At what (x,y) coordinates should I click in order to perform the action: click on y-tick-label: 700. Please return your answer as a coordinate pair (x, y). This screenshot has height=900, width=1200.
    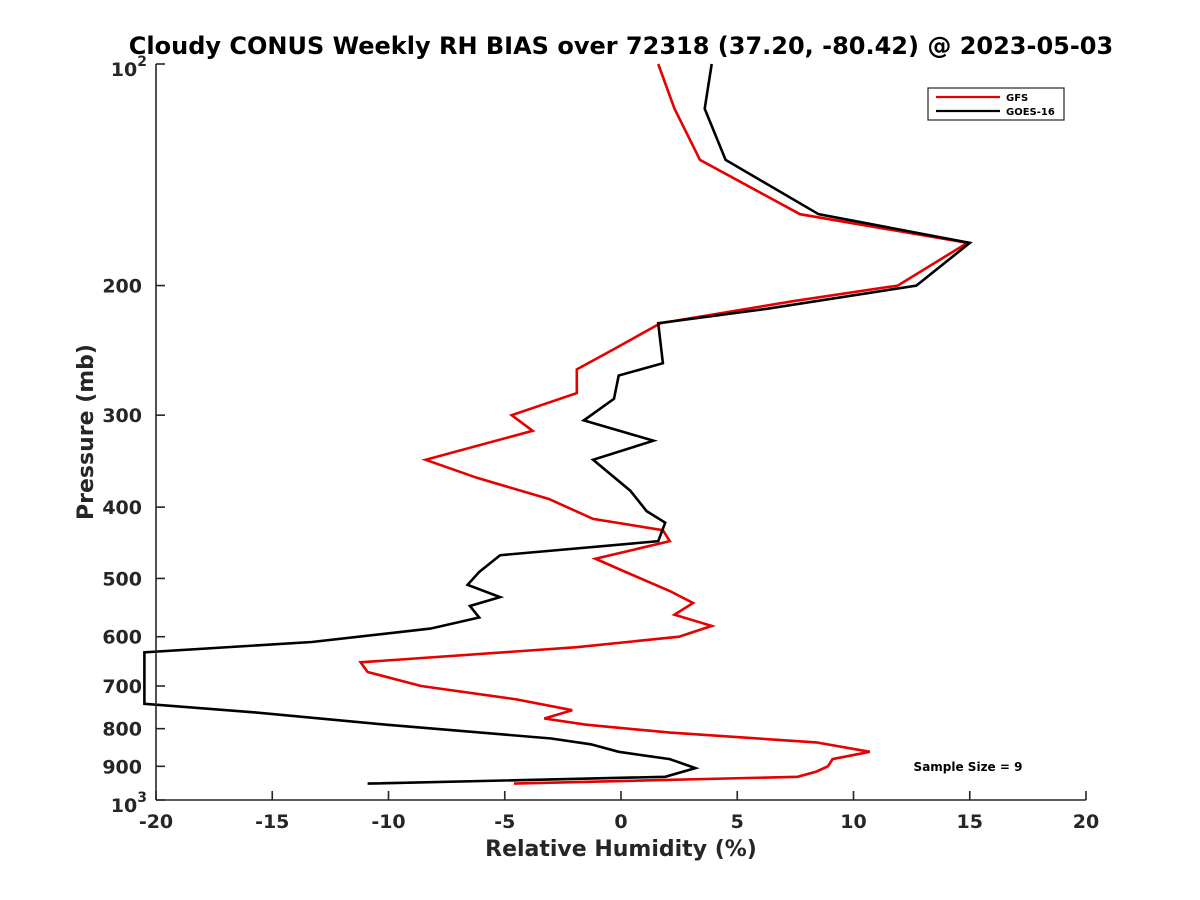
    Looking at the image, I should click on (122, 687).